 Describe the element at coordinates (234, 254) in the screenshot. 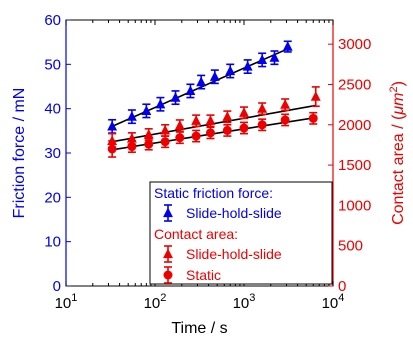

I see `legend-entry-contact-shs: Slide-hold-slide` at that location.